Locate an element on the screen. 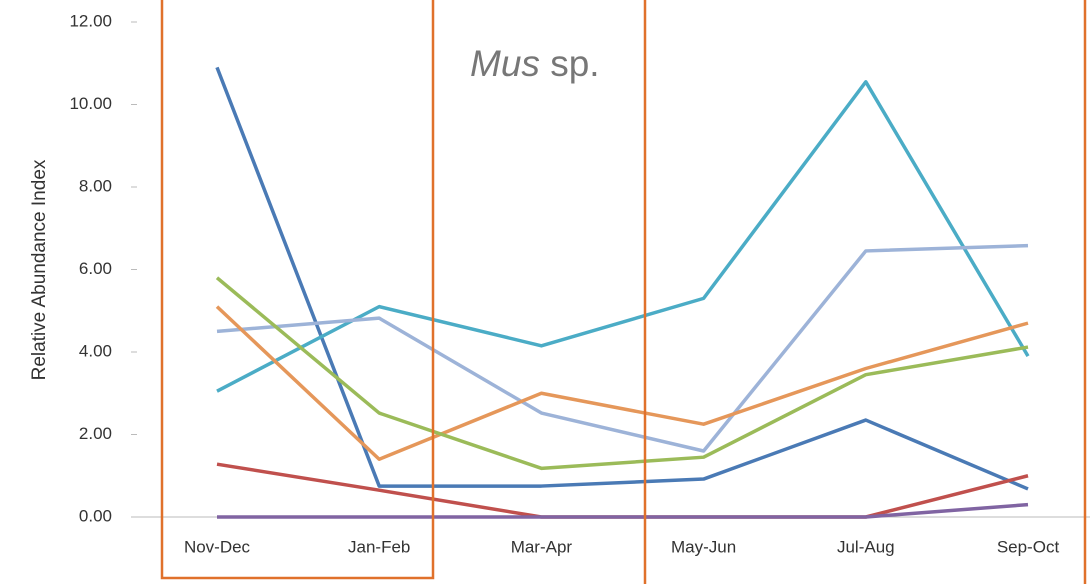 The image size is (1090, 584). x-tick-label: Jan-Feb is located at coordinates (379, 546).